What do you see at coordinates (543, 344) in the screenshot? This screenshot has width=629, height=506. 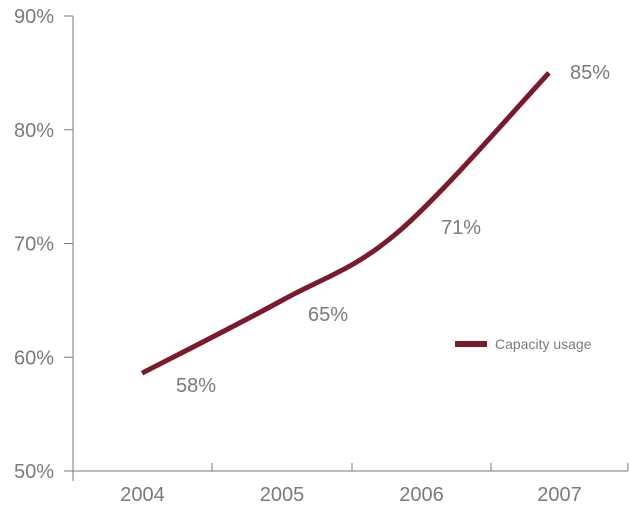 I see `legend-label: Capacity usage` at bounding box center [543, 344].